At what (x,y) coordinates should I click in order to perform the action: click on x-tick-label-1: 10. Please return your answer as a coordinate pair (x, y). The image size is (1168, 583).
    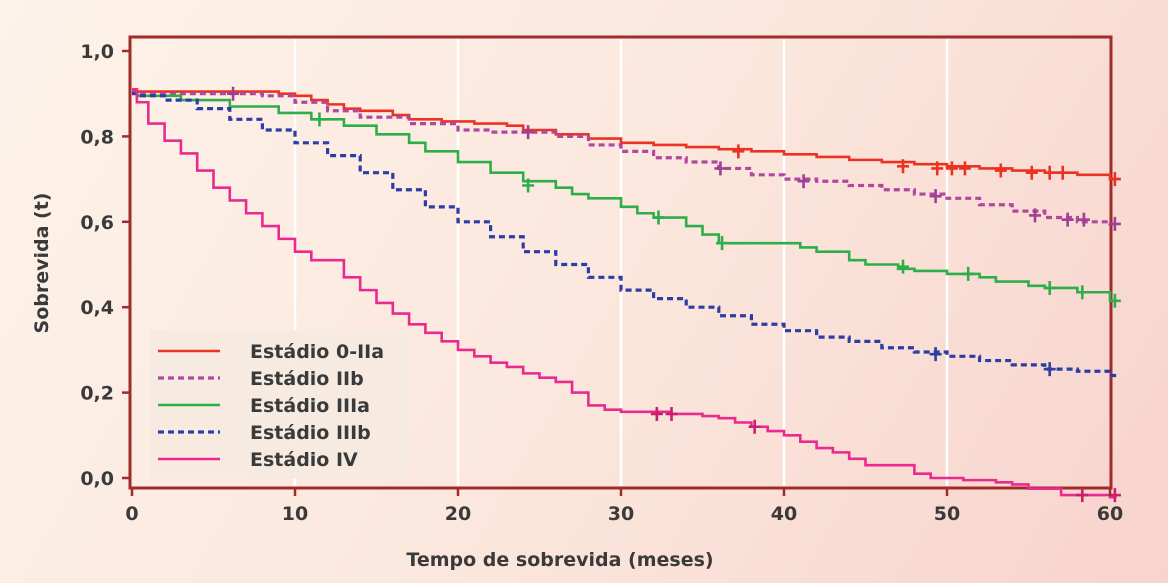
    Looking at the image, I should click on (295, 514).